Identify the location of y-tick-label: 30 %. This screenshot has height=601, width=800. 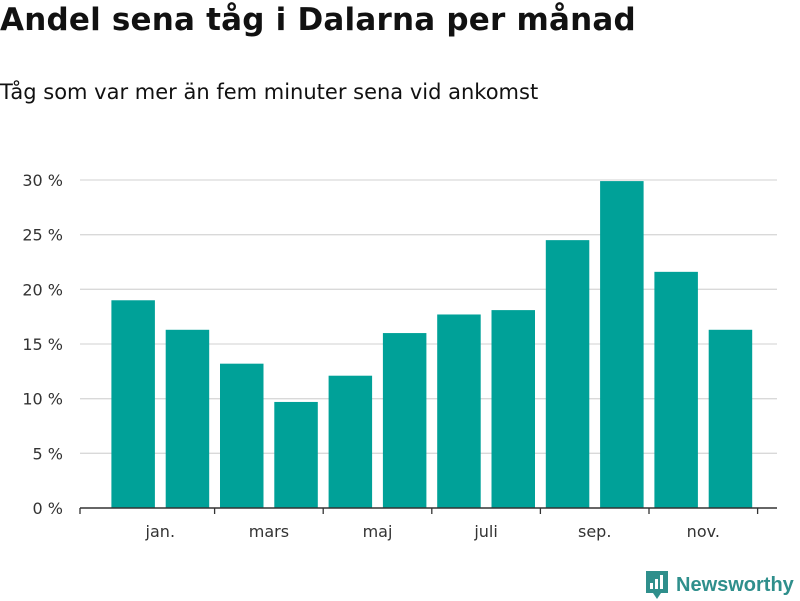
(42, 180).